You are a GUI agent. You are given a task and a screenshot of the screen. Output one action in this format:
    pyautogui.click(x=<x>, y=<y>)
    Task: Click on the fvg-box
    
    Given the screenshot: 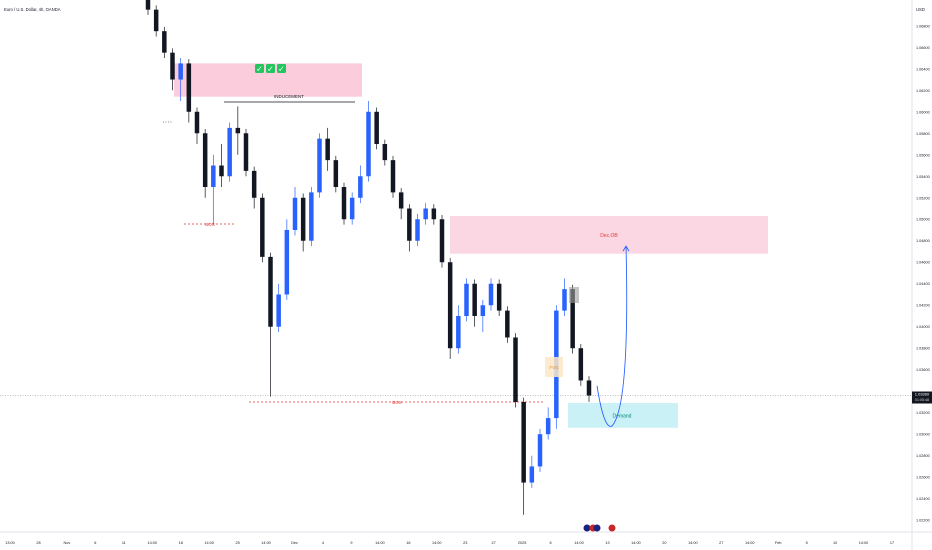 What is the action you would take?
    pyautogui.click(x=554, y=367)
    